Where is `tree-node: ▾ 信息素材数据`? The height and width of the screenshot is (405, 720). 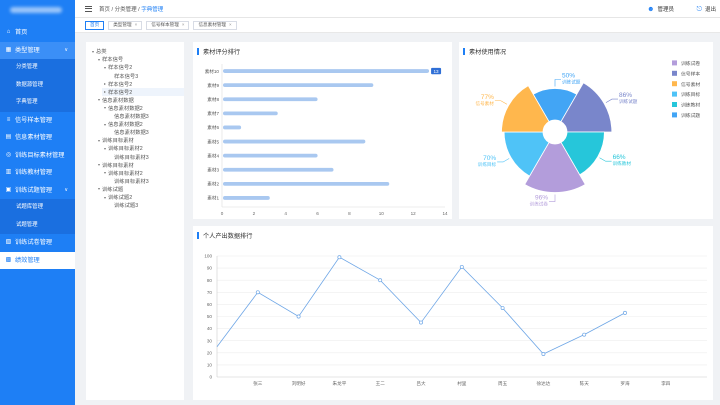
tree-node: ▾ 信息素材数据 is located at coordinates (140, 100).